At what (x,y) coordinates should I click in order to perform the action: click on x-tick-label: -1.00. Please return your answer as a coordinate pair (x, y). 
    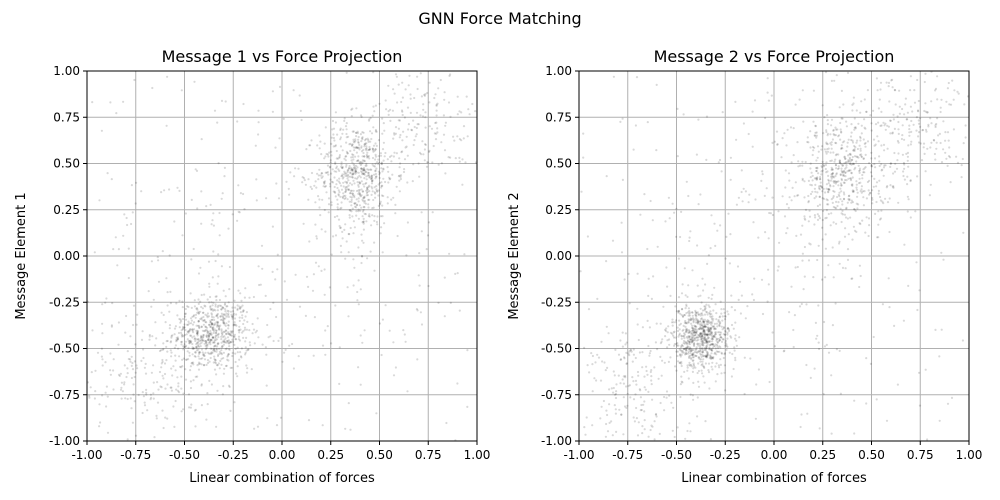
    Looking at the image, I should click on (578, 455).